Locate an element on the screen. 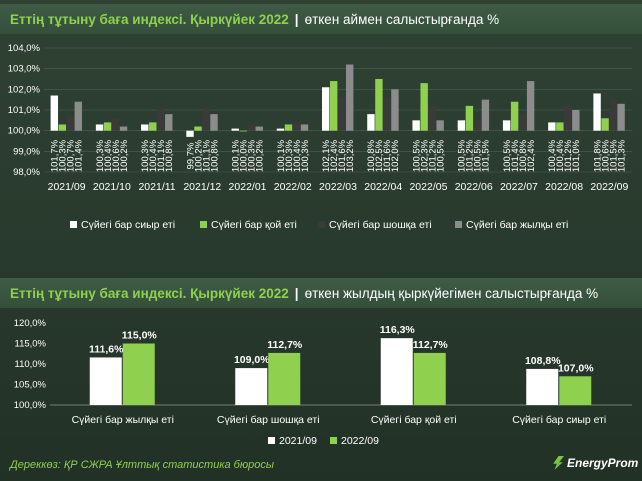 The image size is (642, 481). logo-text: EnergyProm is located at coordinates (603, 463).